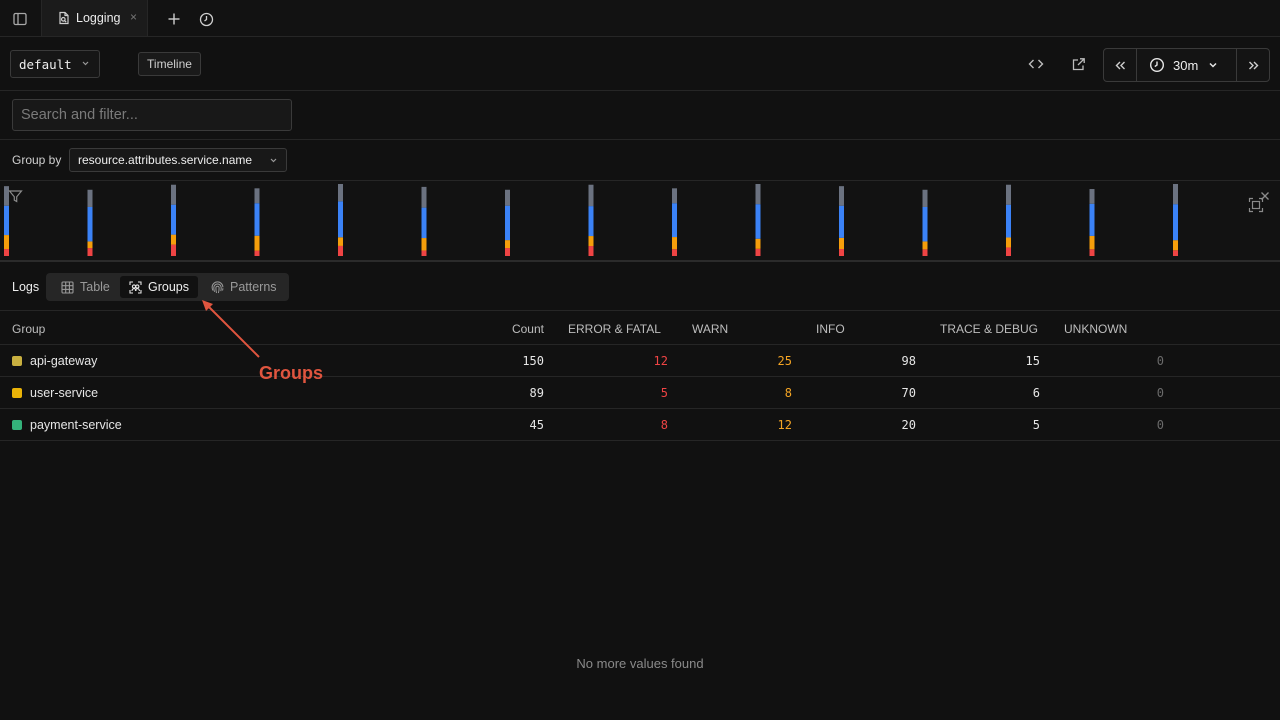 The height and width of the screenshot is (720, 1280). Describe the element at coordinates (640, 64) in the screenshot. I see `toolbar: default Timeline 30m` at that location.